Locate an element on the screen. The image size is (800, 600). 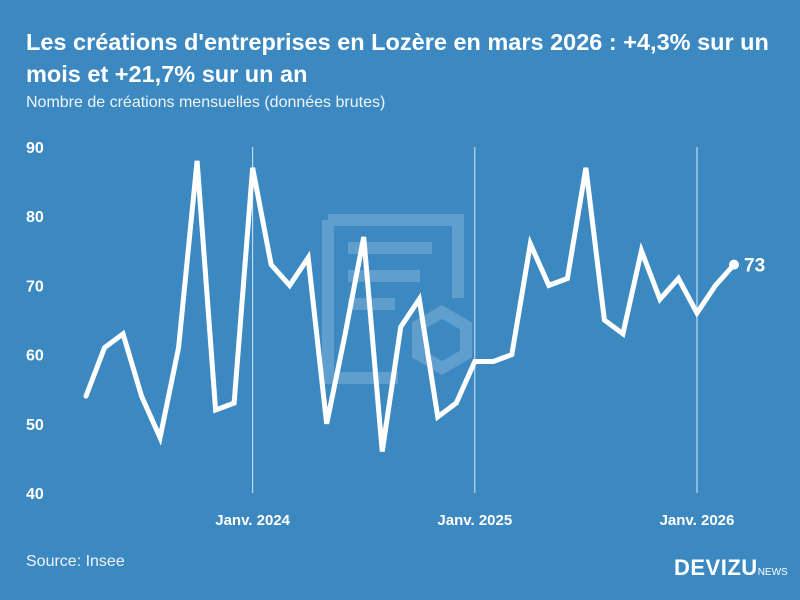
source-note: Source: Insee is located at coordinates (75, 561).